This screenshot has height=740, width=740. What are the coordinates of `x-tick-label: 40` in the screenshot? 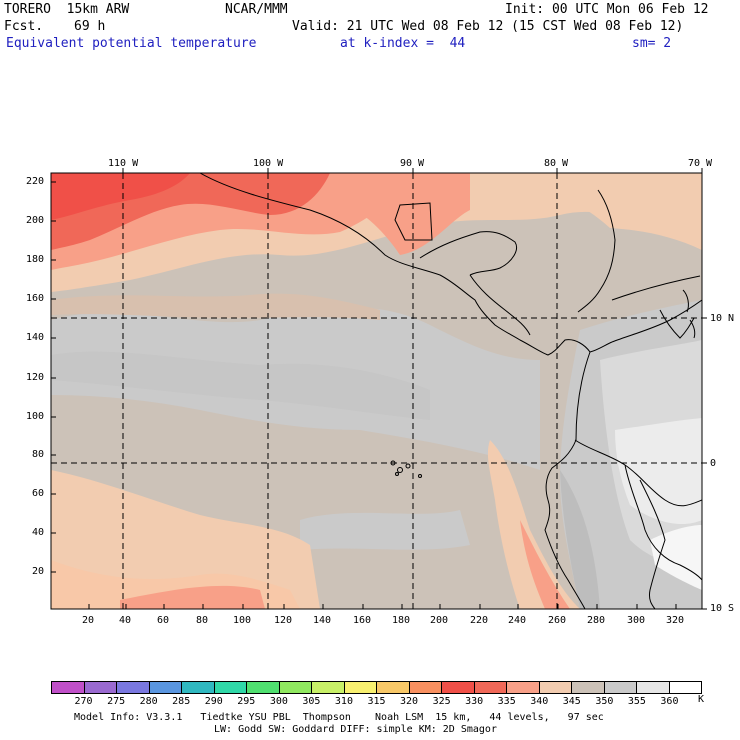 It's located at (125, 620).